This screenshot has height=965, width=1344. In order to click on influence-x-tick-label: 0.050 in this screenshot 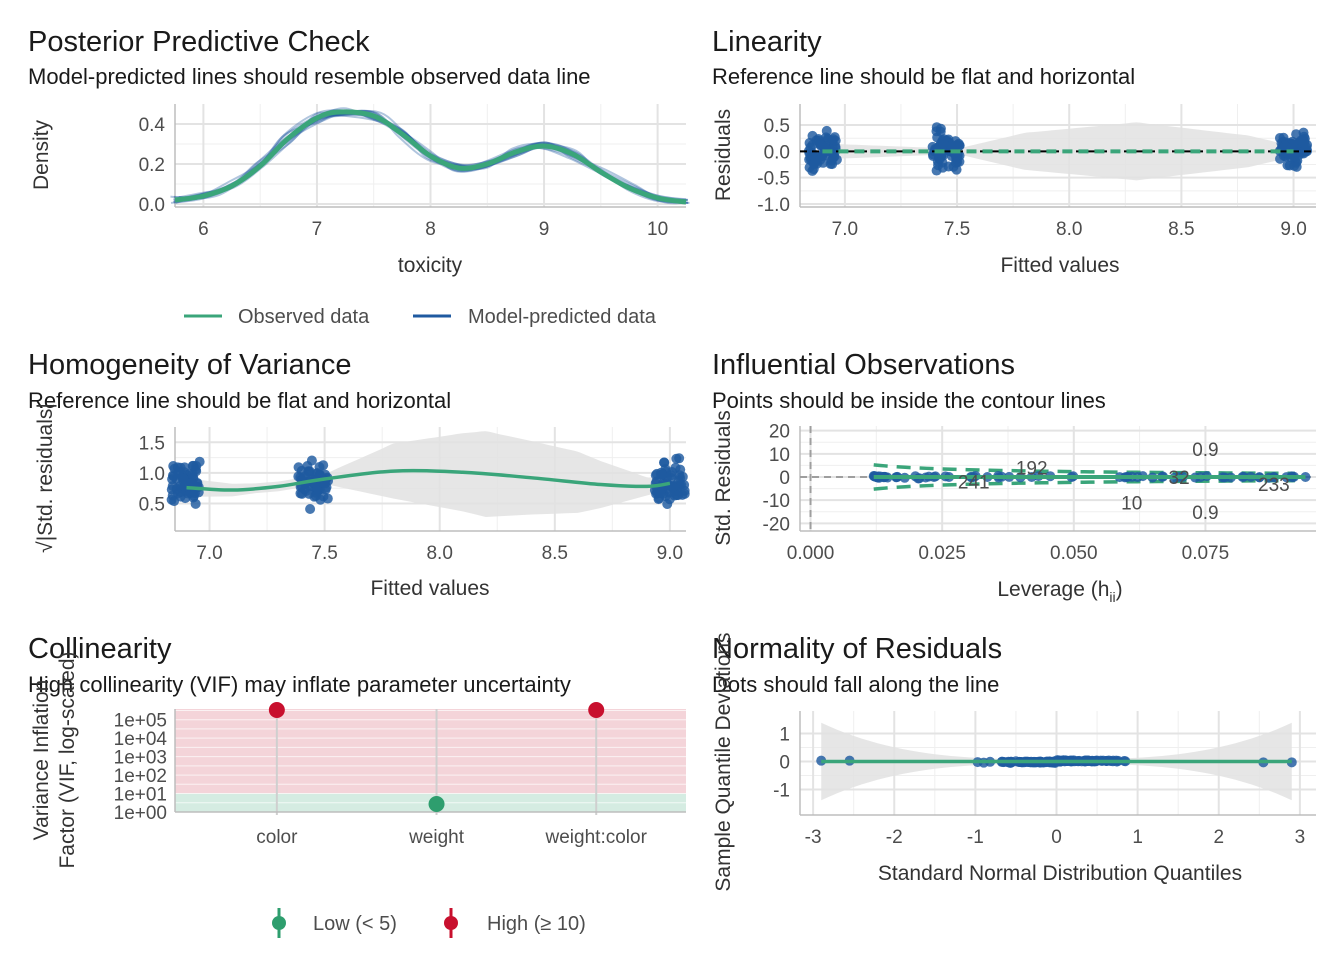, I will do `click(1074, 553)`.